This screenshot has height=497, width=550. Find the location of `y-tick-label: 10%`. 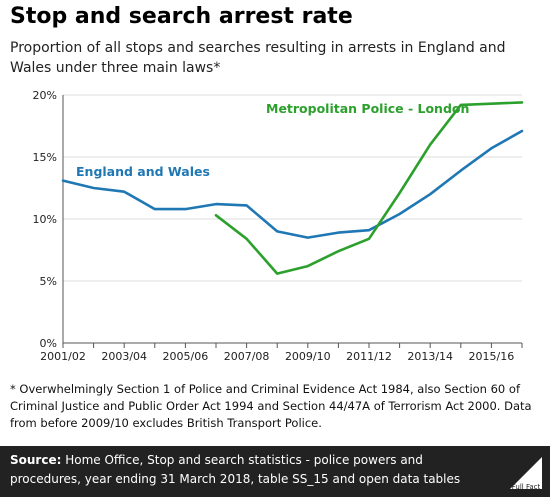

y-tick-label: 10% is located at coordinates (45, 219).